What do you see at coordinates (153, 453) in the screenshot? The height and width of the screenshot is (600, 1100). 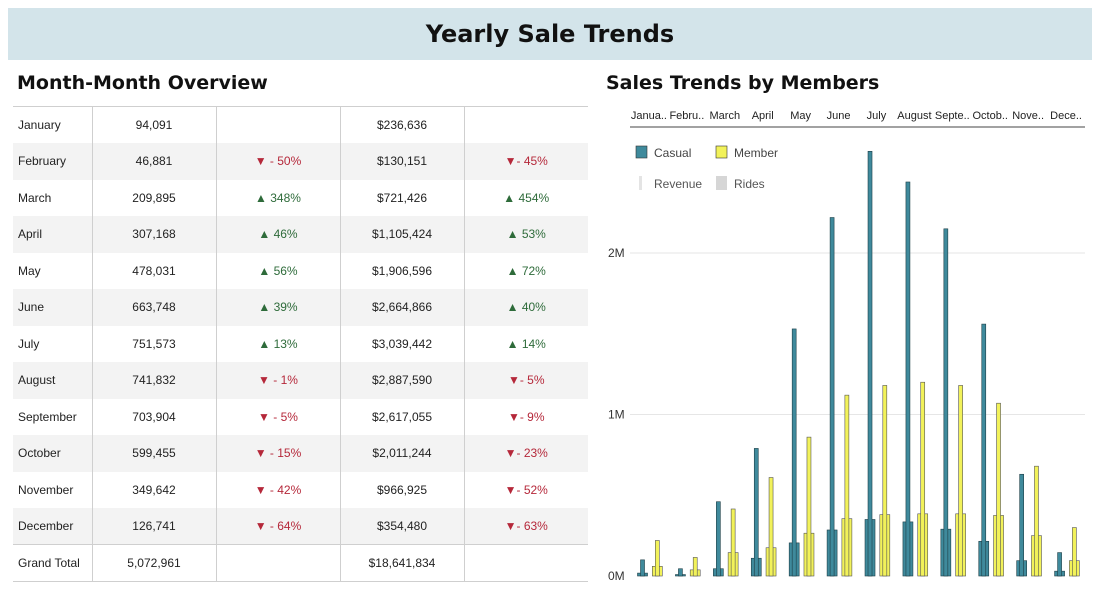 I see `rides-cell: 599,455` at bounding box center [153, 453].